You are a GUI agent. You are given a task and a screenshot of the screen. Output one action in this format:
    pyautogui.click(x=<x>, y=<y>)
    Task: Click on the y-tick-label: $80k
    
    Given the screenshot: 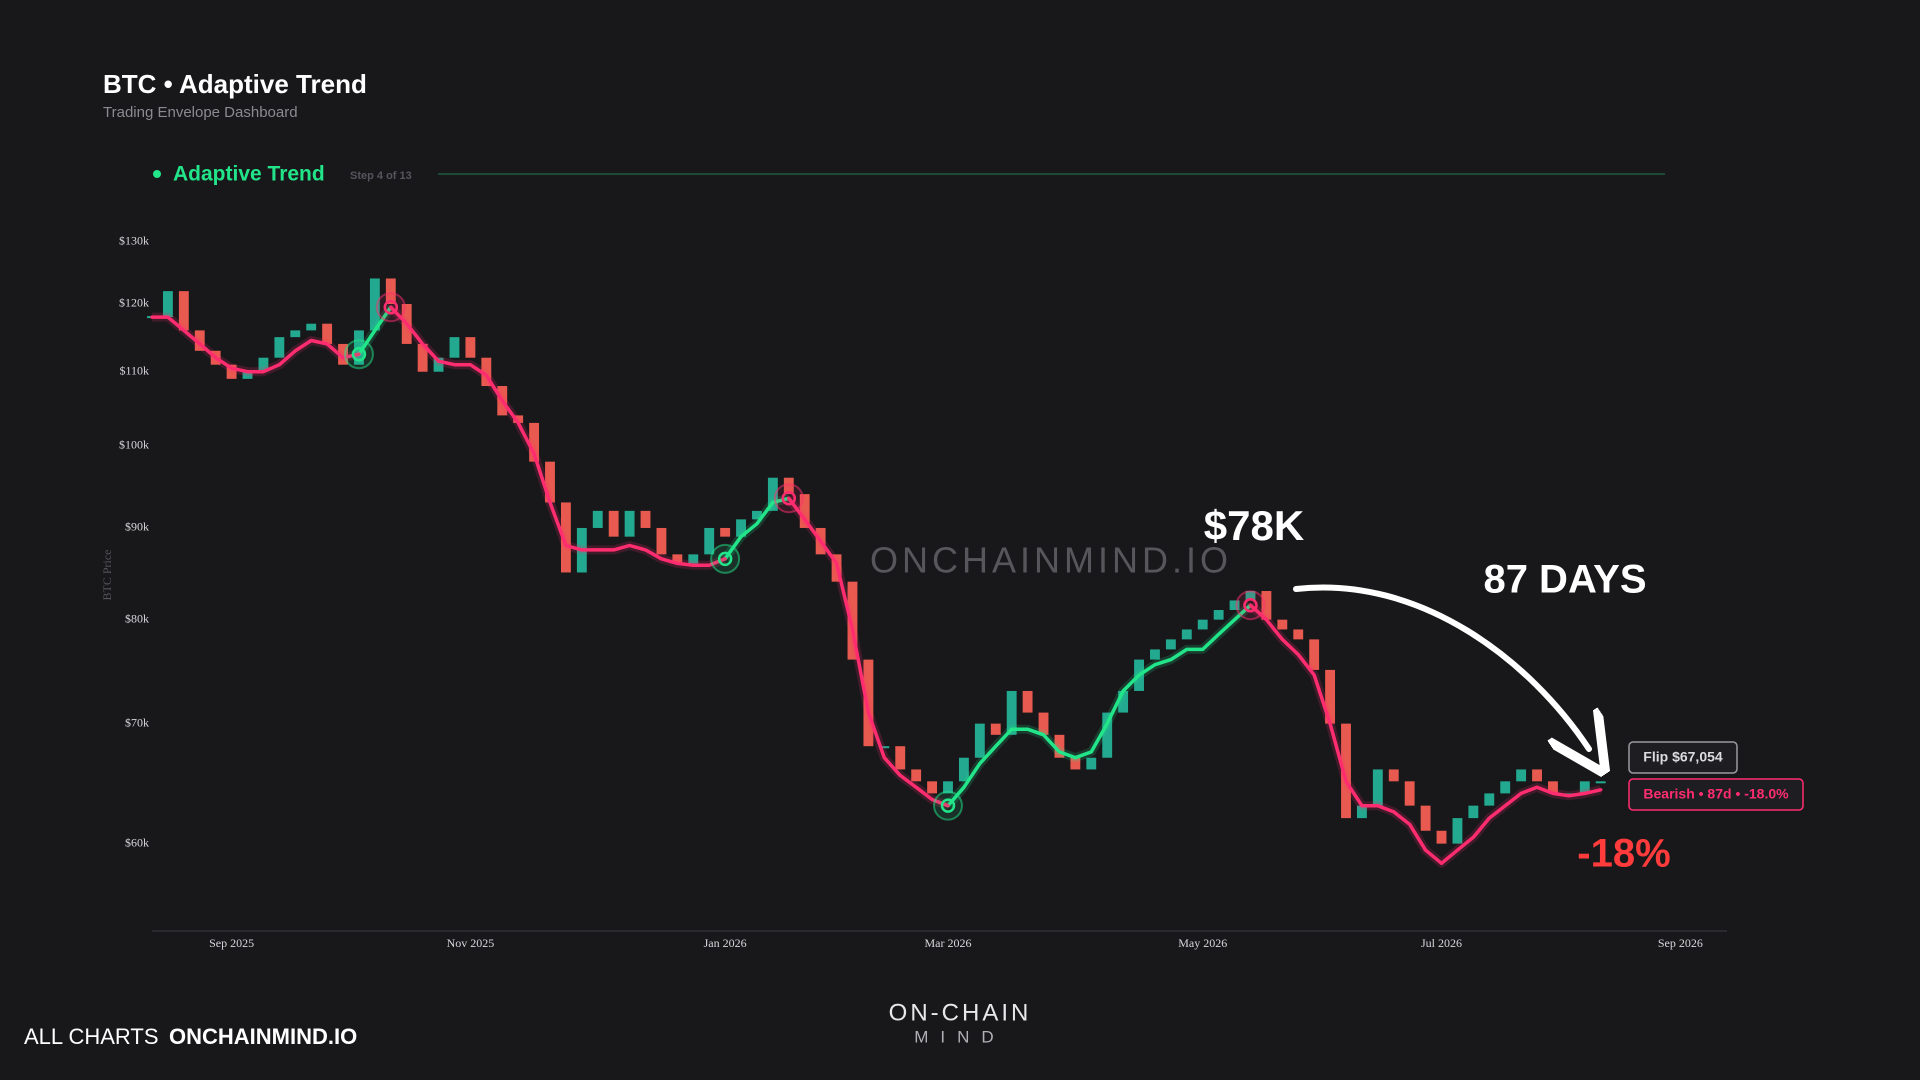 What is the action you would take?
    pyautogui.click(x=137, y=618)
    